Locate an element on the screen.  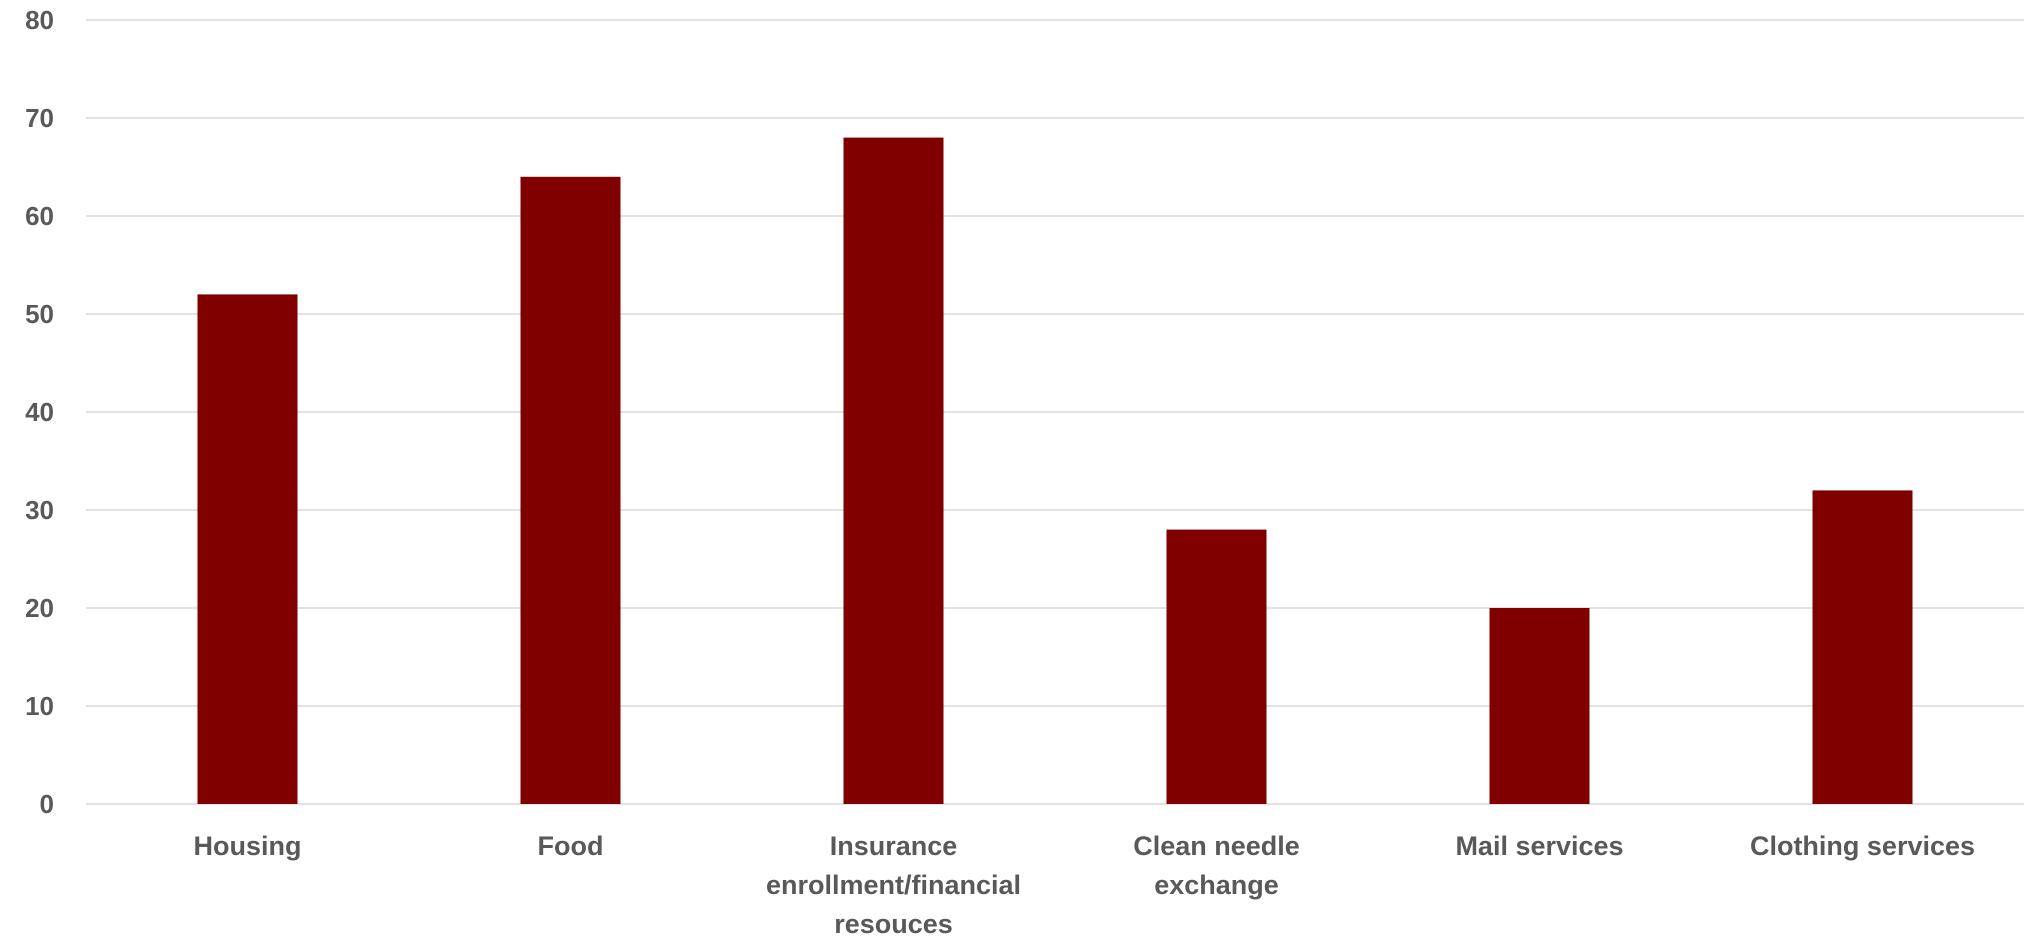
y-tick-label: 40 is located at coordinates (39, 412).